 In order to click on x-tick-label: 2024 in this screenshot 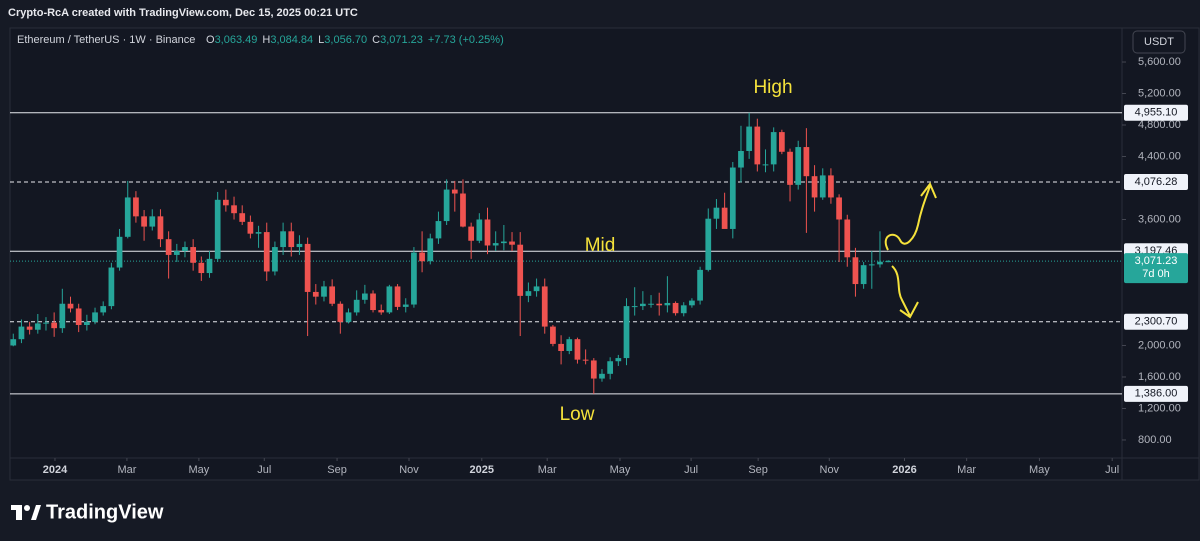, I will do `click(55, 470)`.